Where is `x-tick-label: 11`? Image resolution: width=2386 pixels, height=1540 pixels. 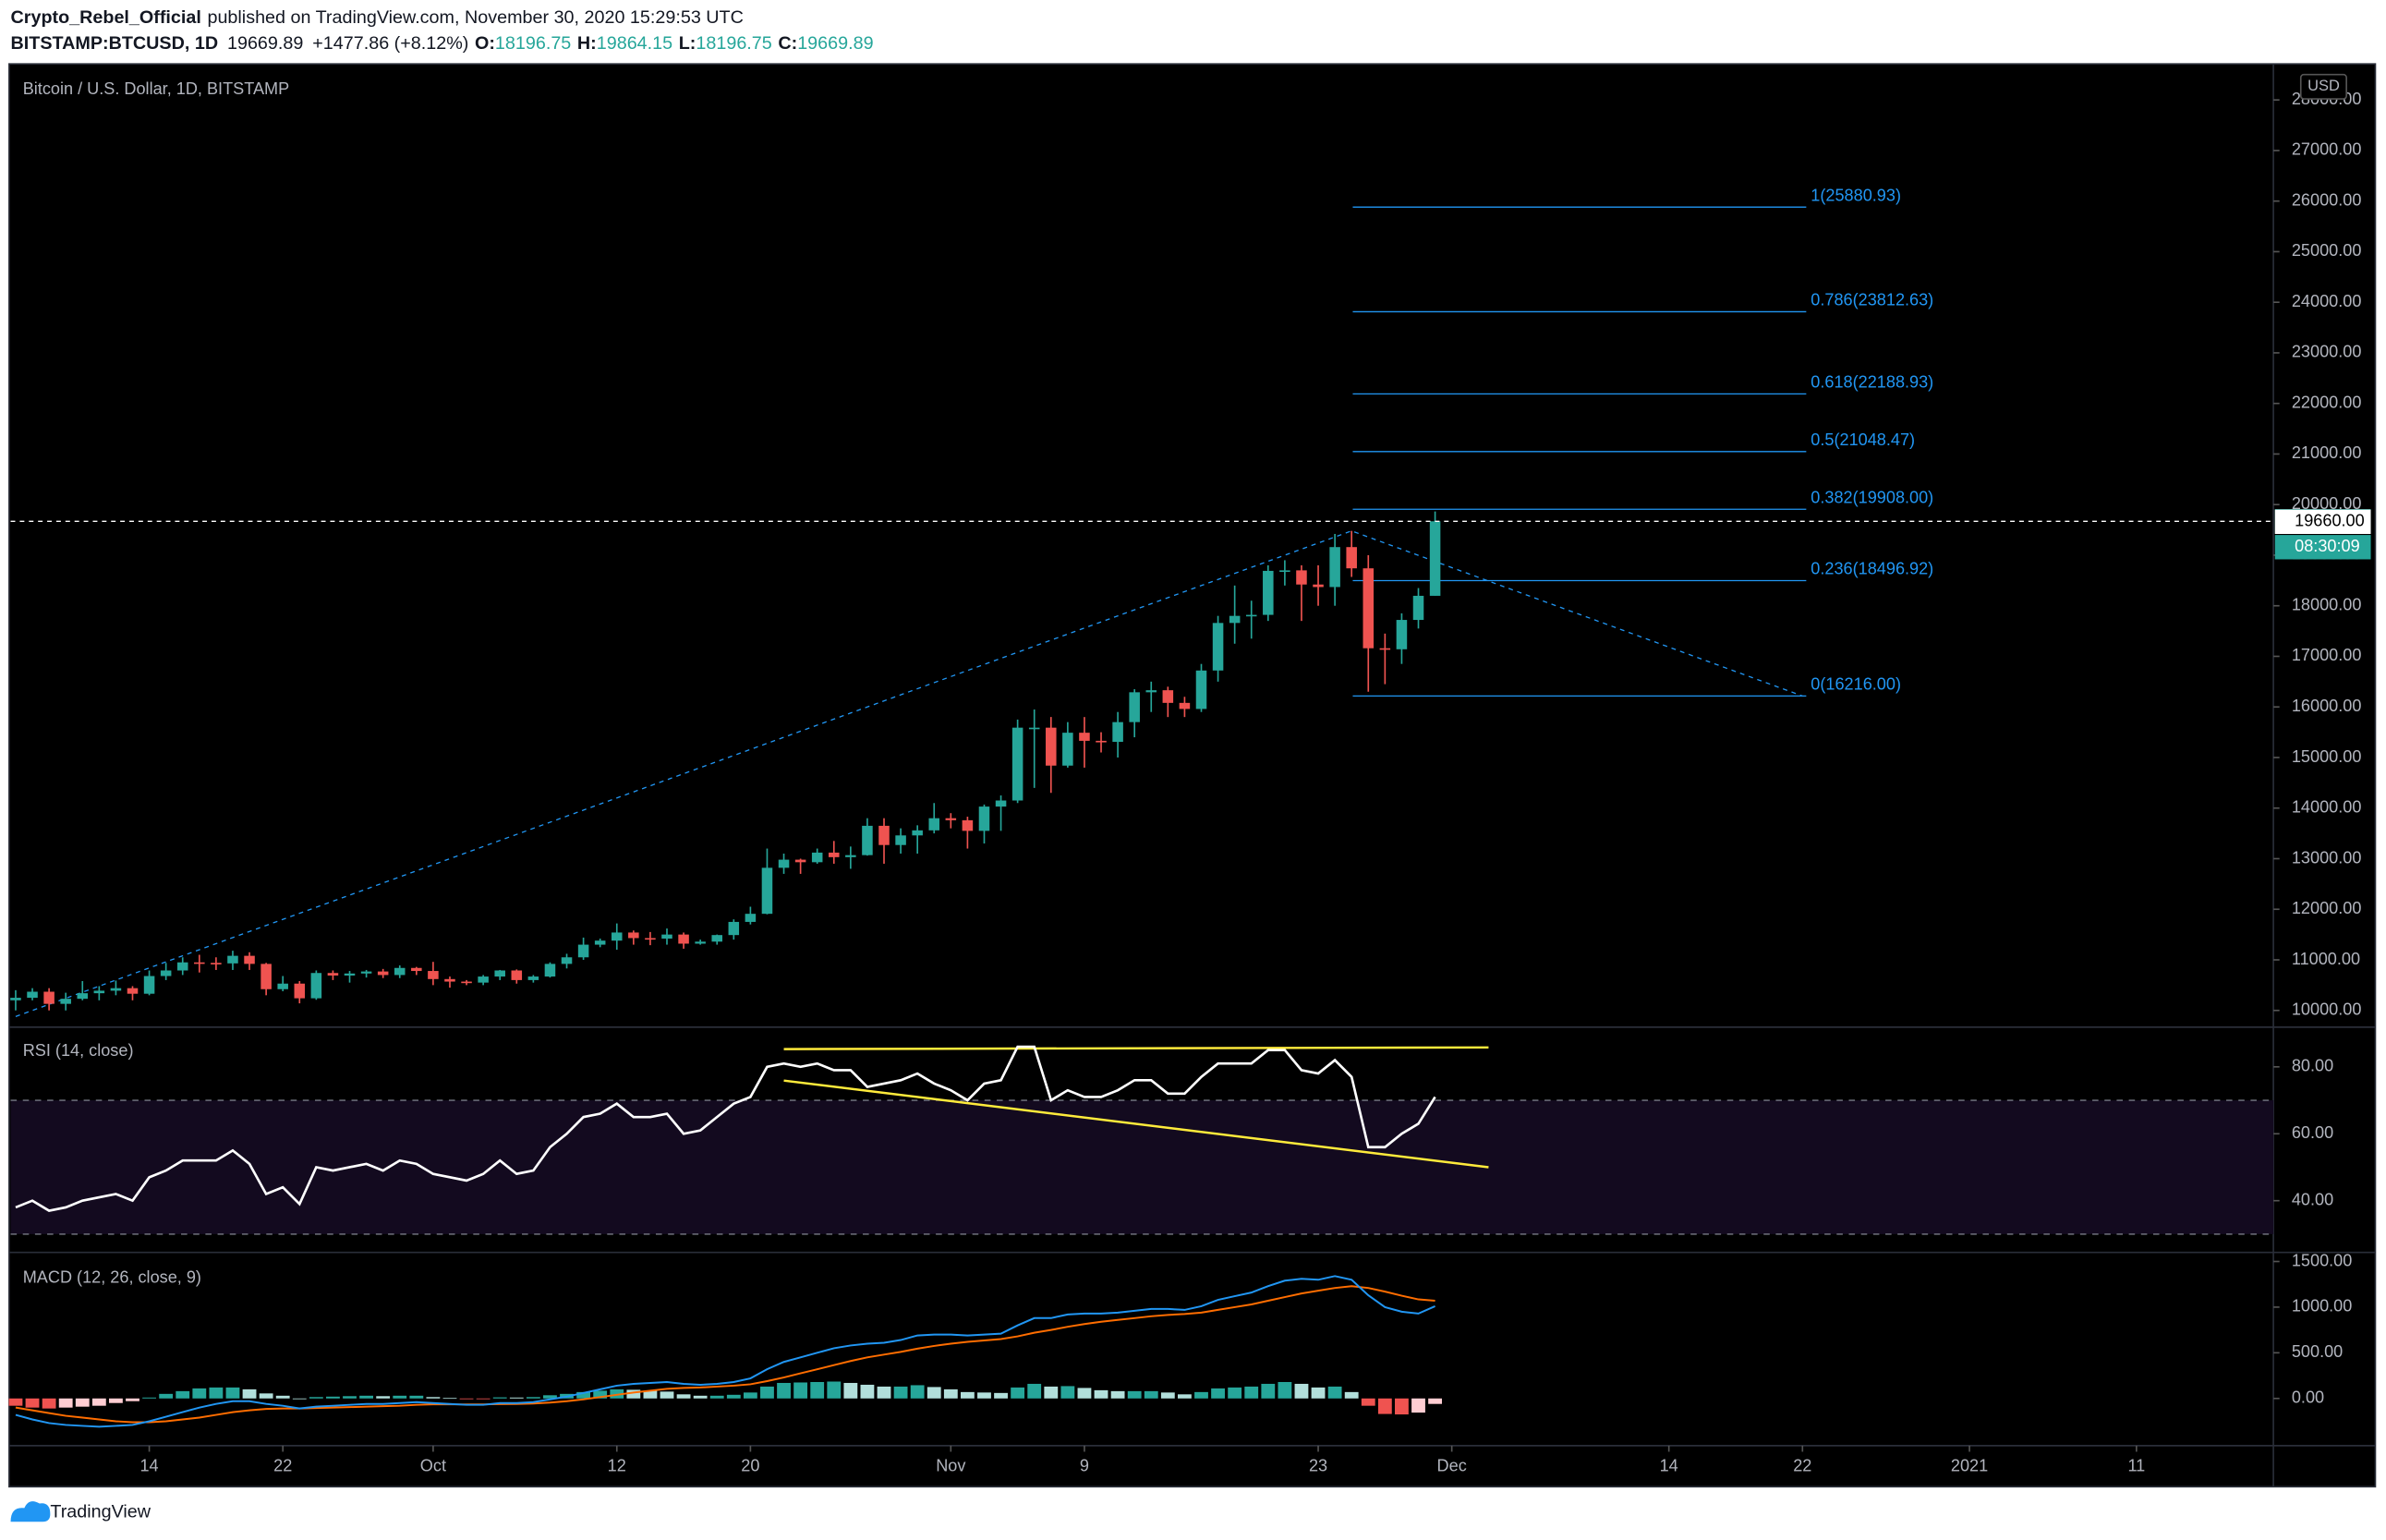 x-tick-label: 11 is located at coordinates (2136, 1466).